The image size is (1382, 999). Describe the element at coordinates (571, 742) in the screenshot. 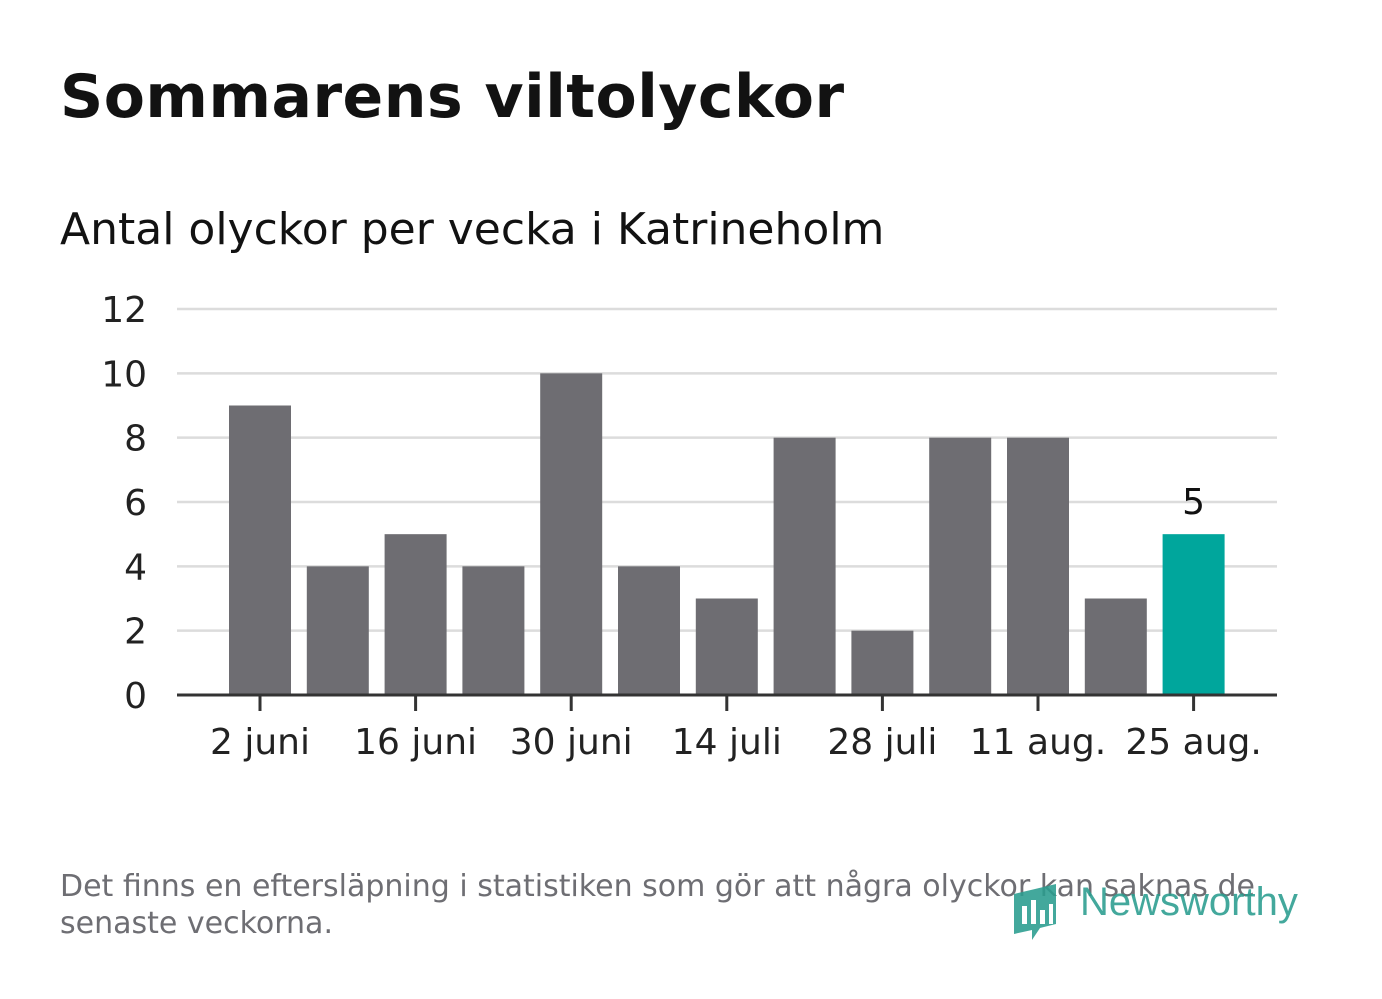

I see `x-tick-label: 30 juni` at that location.